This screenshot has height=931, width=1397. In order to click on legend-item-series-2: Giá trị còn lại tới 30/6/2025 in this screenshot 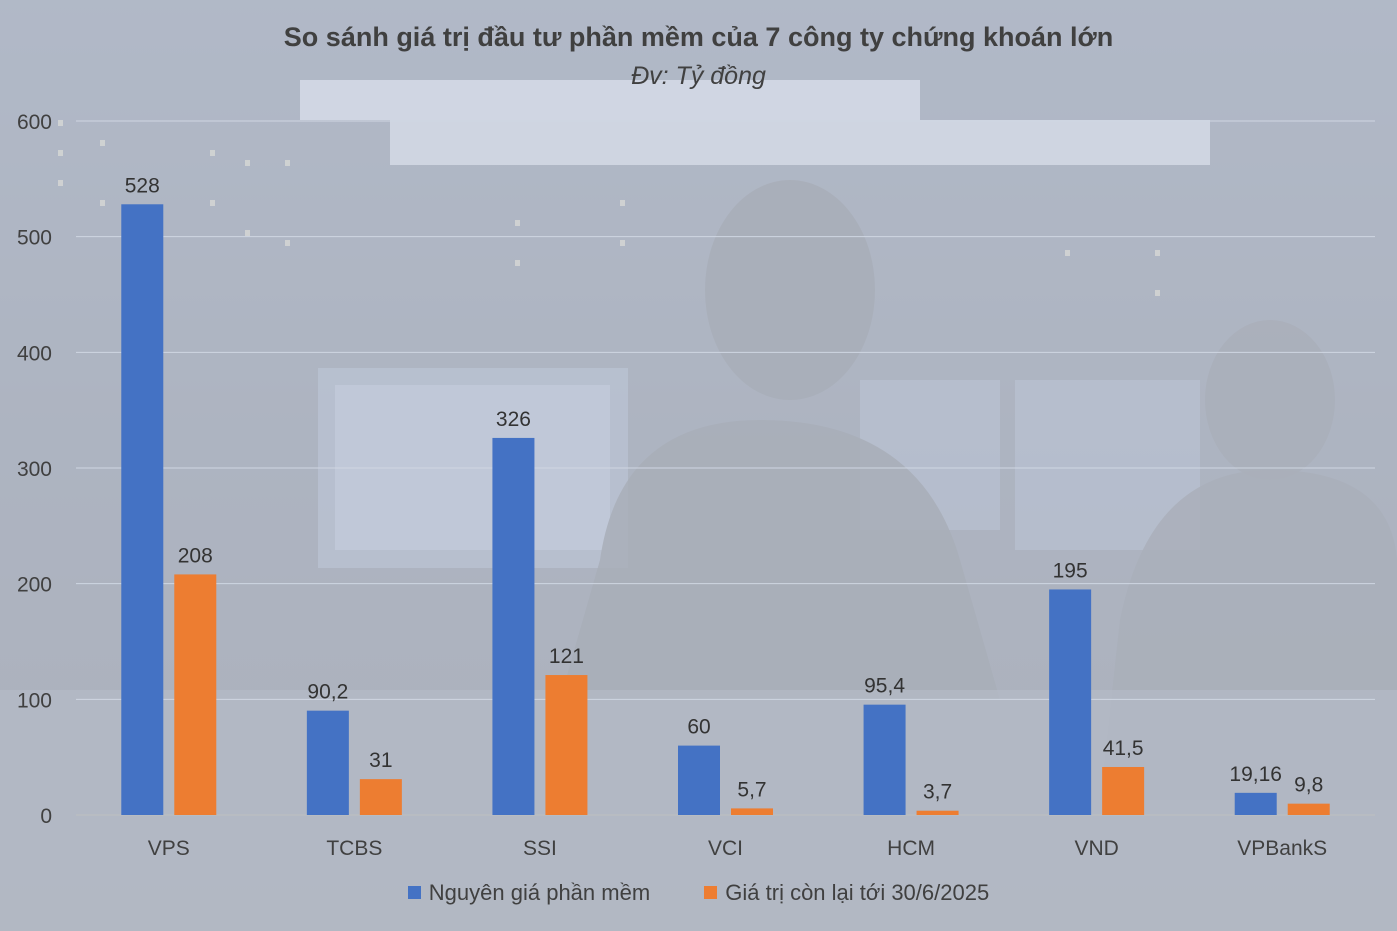, I will do `click(846, 893)`.